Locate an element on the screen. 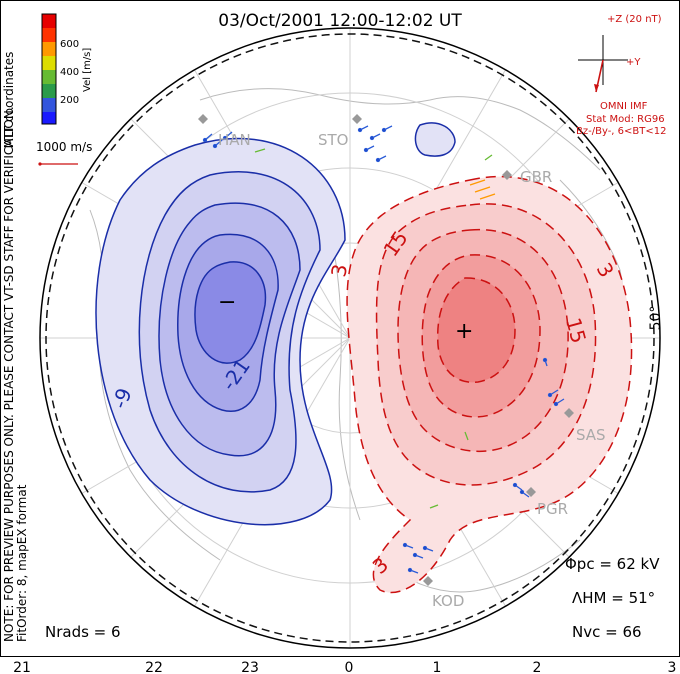 The image size is (680, 674). radar-count: Nrads = 6 is located at coordinates (83, 632).